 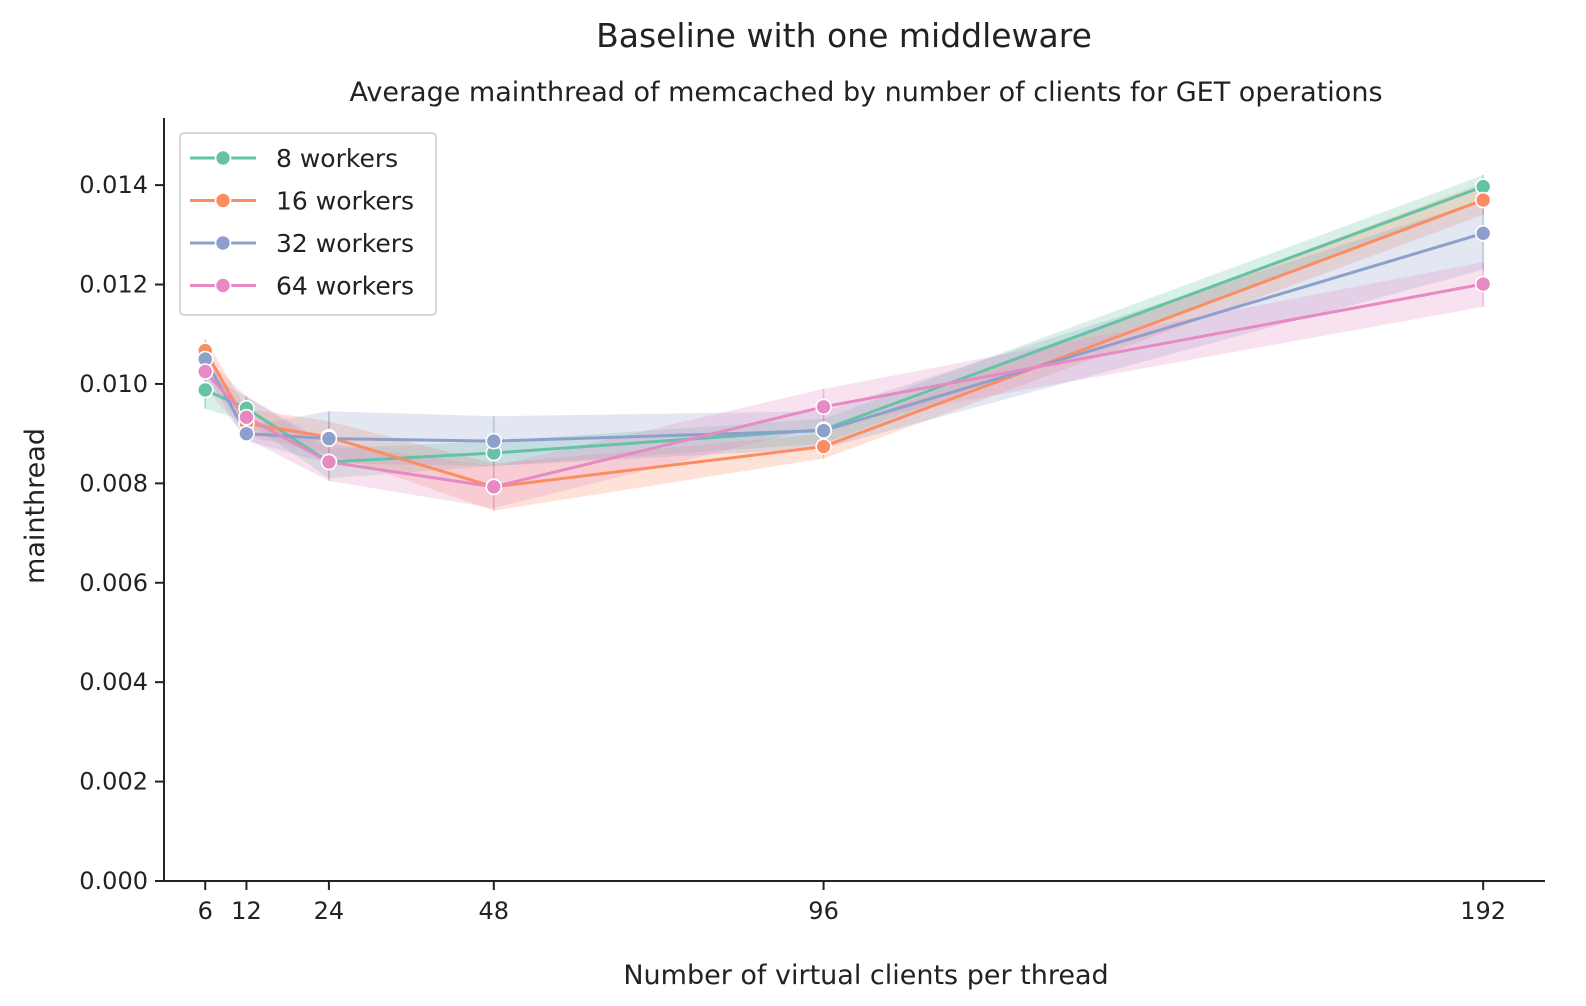 I want to click on legend-label: 8 workers, so click(x=337, y=158).